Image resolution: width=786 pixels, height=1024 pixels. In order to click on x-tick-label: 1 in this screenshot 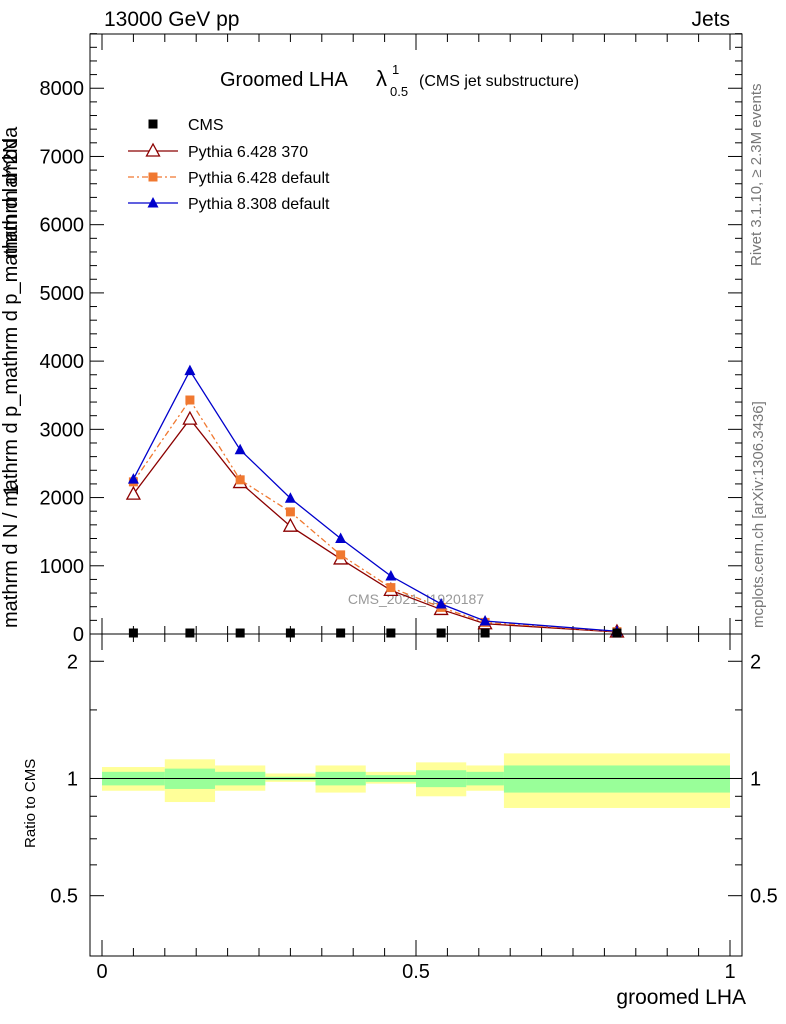, I will do `click(729, 972)`.